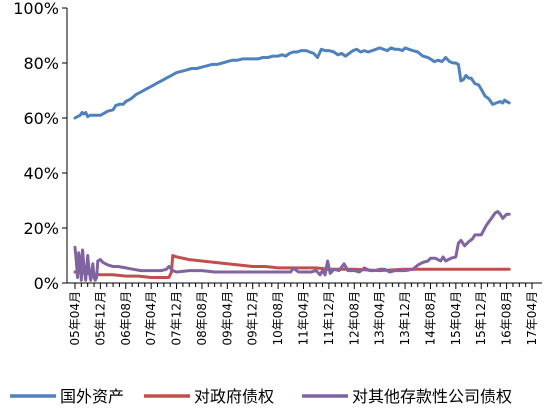  Describe the element at coordinates (380, 318) in the screenshot. I see `x-tick-label: 13年04月` at that location.